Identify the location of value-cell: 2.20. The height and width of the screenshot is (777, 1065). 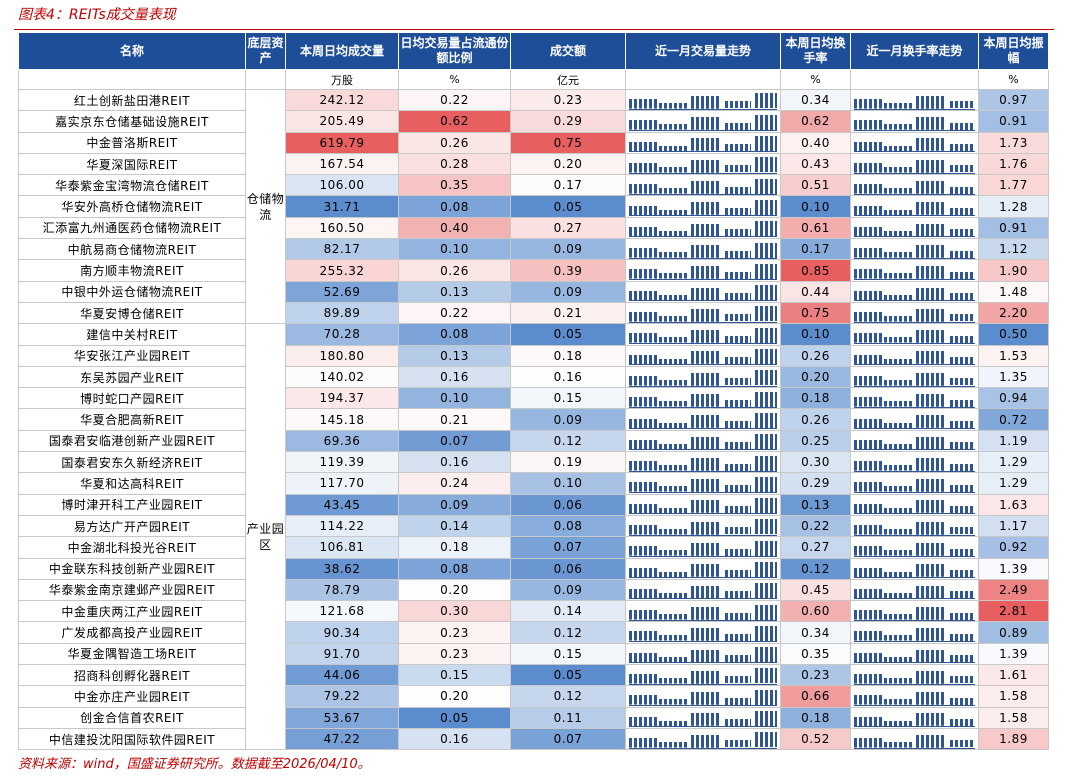
(1013, 313).